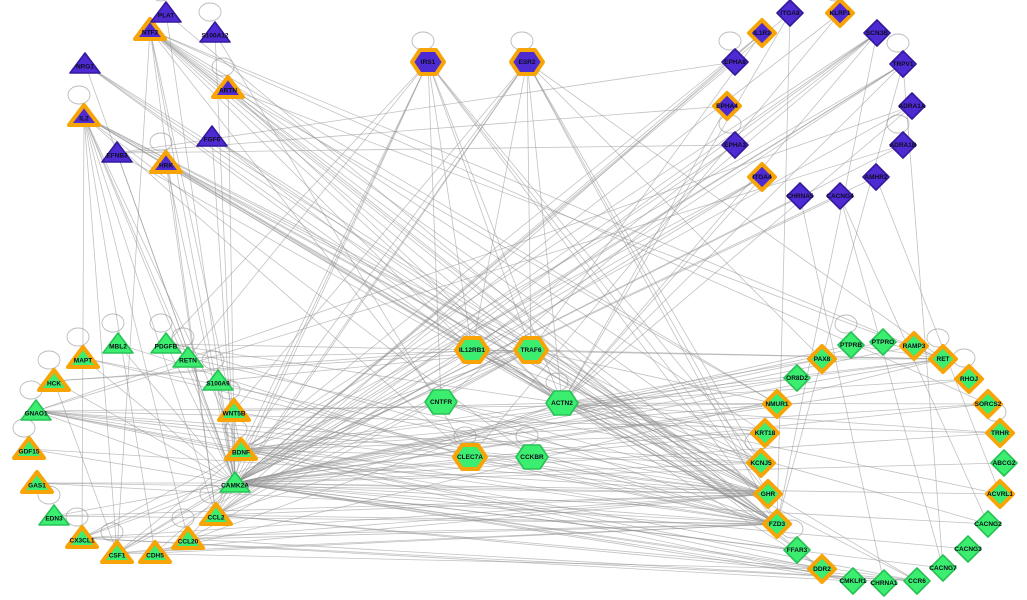 Image resolution: width=1027 pixels, height=600 pixels. I want to click on node-MBL2: MBL2, so click(118, 343).